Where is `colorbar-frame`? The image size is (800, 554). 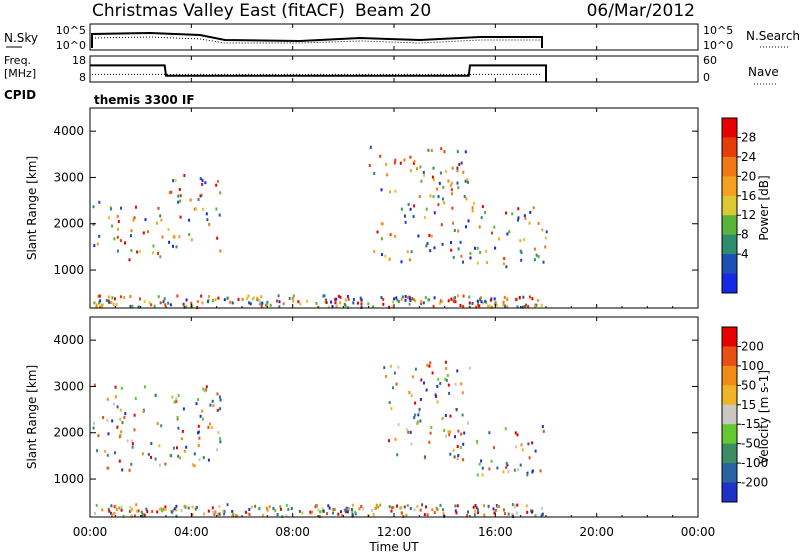 colorbar-frame is located at coordinates (729, 414).